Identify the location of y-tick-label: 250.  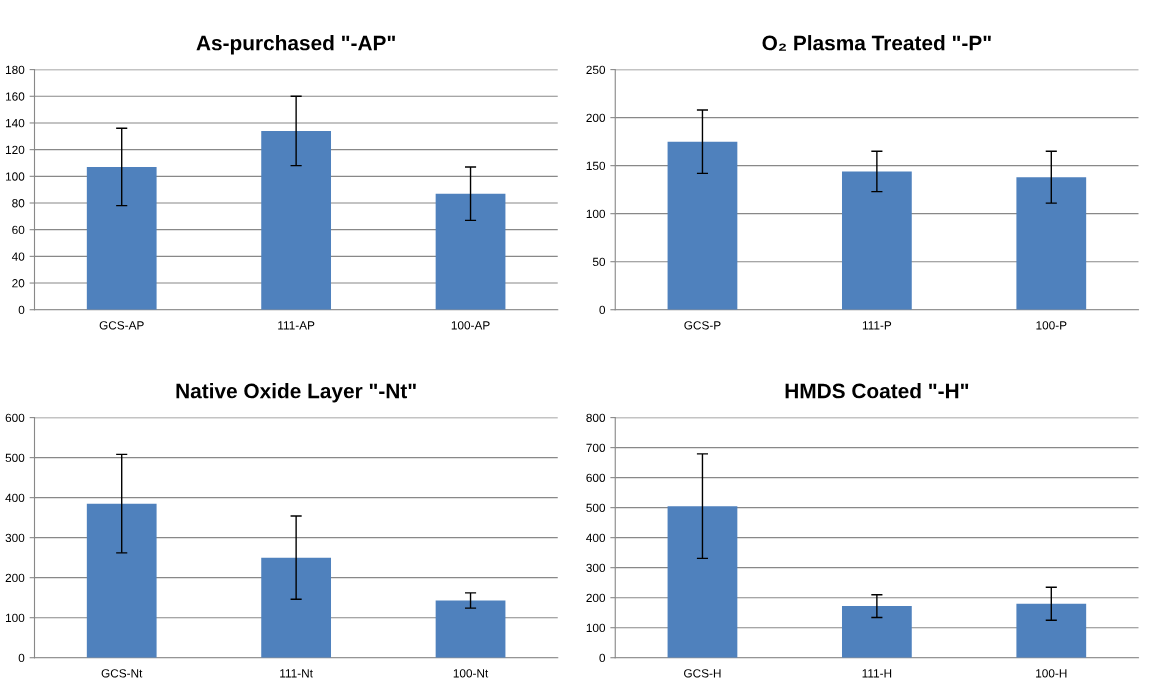
(596, 69).